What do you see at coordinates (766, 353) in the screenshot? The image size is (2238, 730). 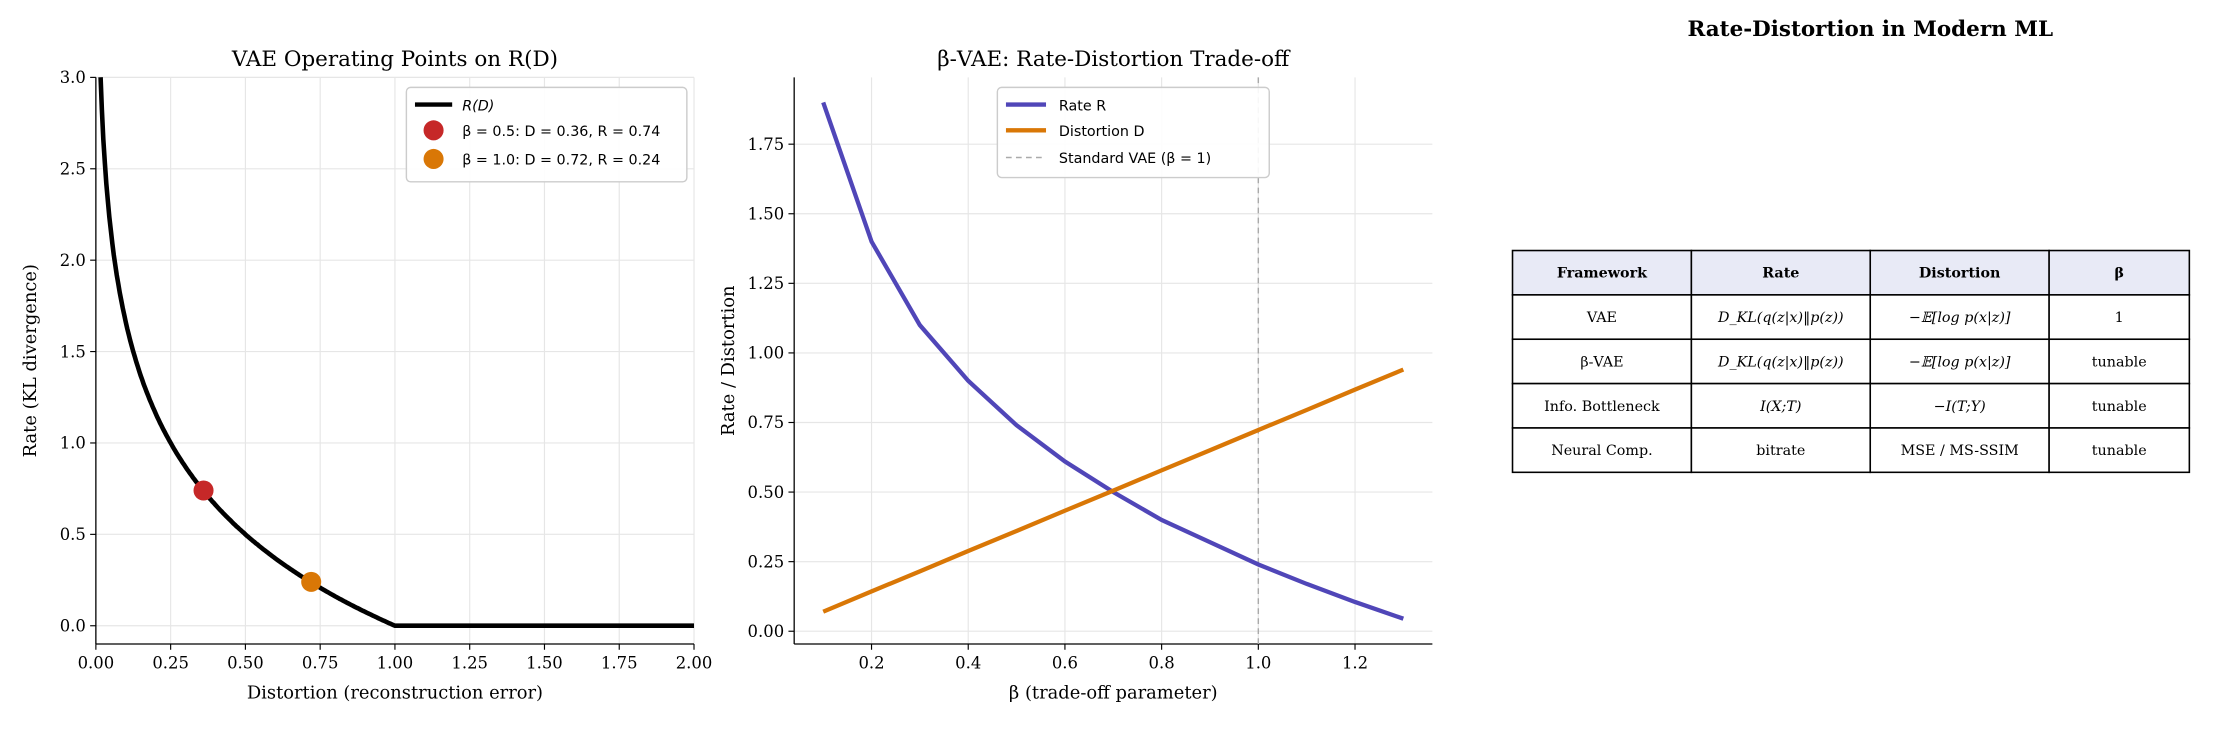 I see `y-tick-label: 1.00` at bounding box center [766, 353].